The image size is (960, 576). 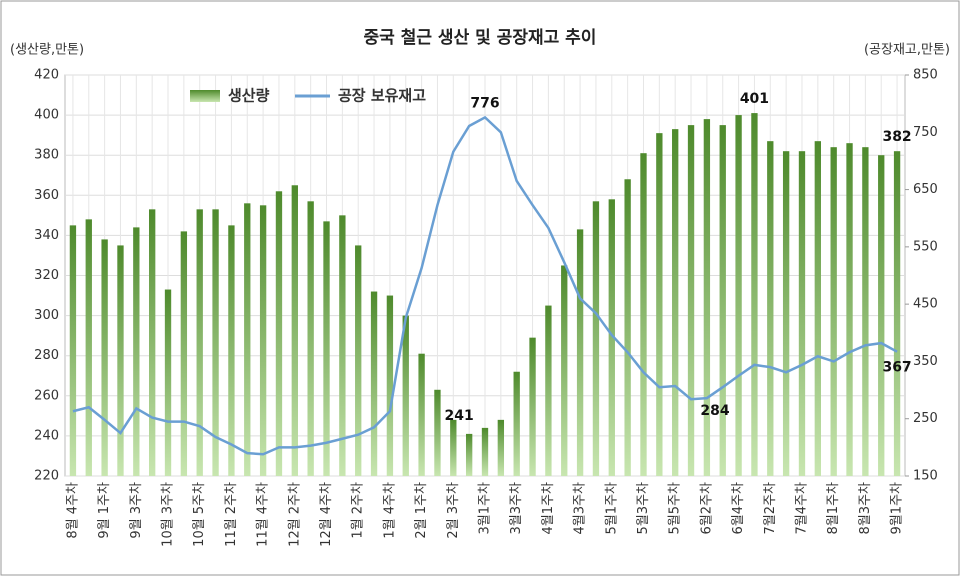 I want to click on y-tick-label: 380, so click(x=46, y=155).